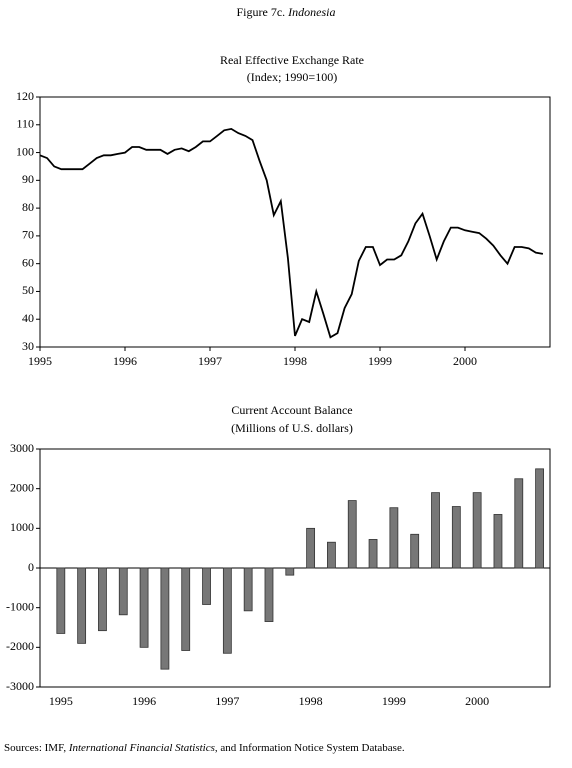 This screenshot has width=572, height=768. What do you see at coordinates (292, 60) in the screenshot?
I see `chart-title: Real Effective Exchange Rate` at bounding box center [292, 60].